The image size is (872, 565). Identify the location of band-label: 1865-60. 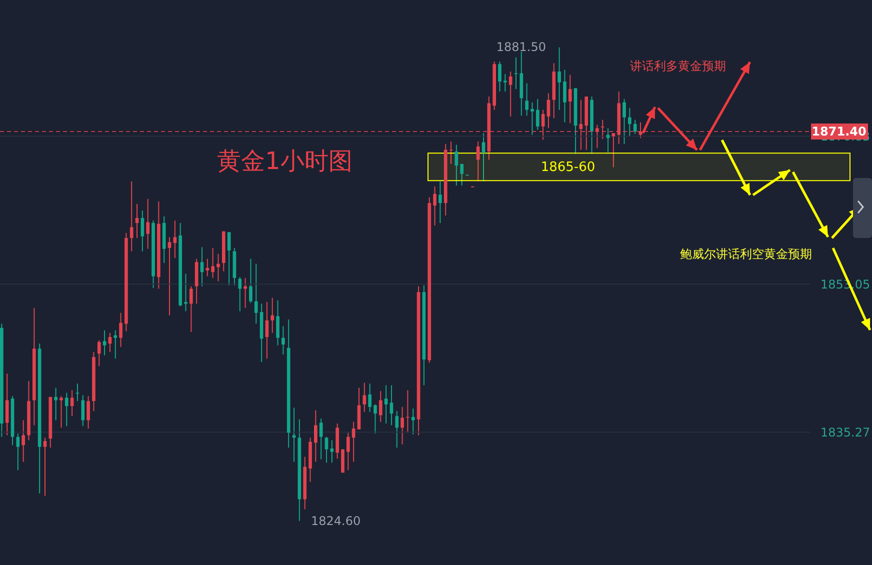
(568, 167).